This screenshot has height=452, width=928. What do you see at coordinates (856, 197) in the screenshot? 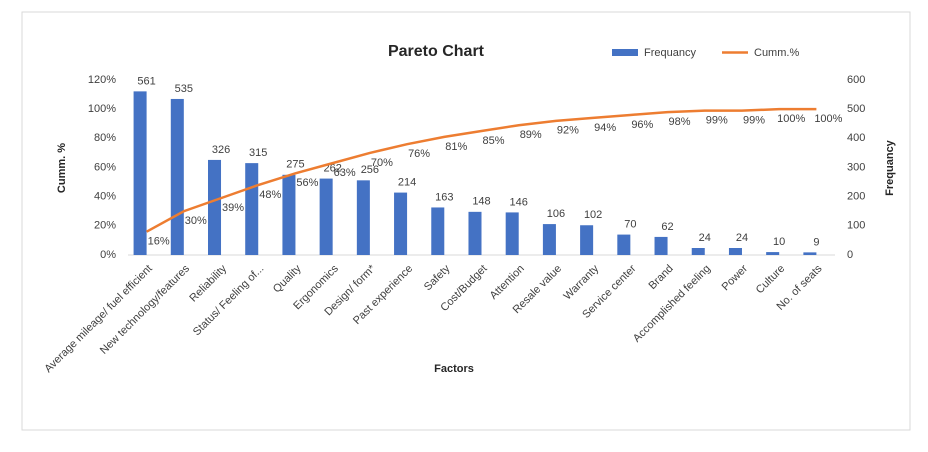
I see `y2-tick-label: 200` at bounding box center [856, 197].